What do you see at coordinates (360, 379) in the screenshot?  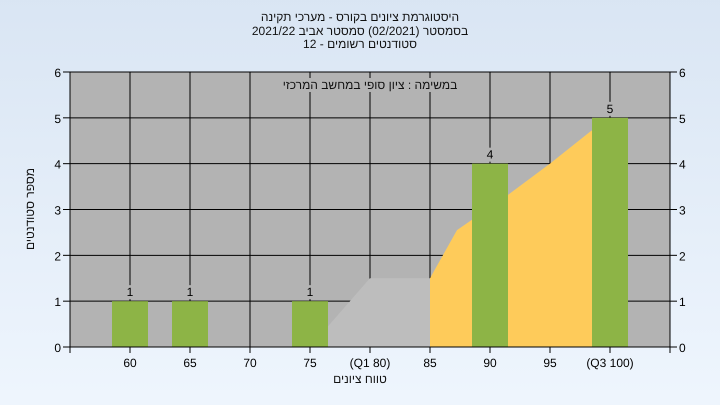 I see `xlabel: טווח ציונים` at bounding box center [360, 379].